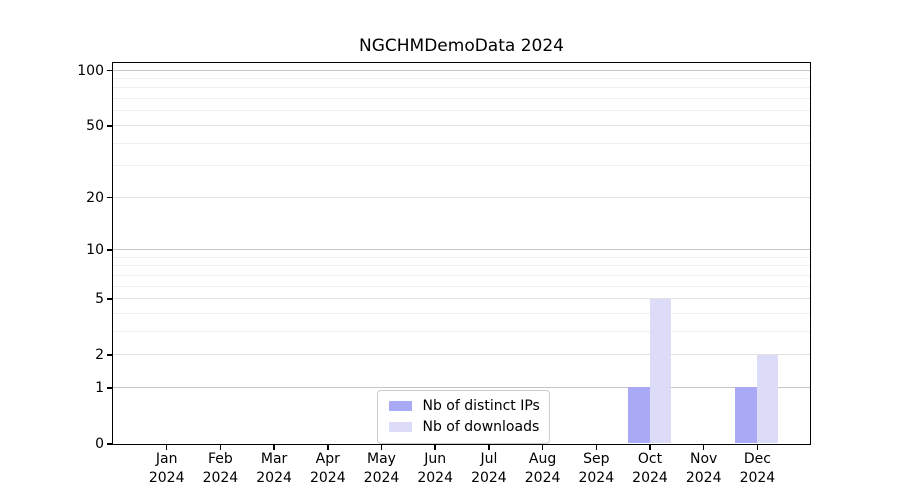 This screenshot has height=500, width=900. What do you see at coordinates (95, 250) in the screenshot?
I see `y-tick-label-10: 10` at bounding box center [95, 250].